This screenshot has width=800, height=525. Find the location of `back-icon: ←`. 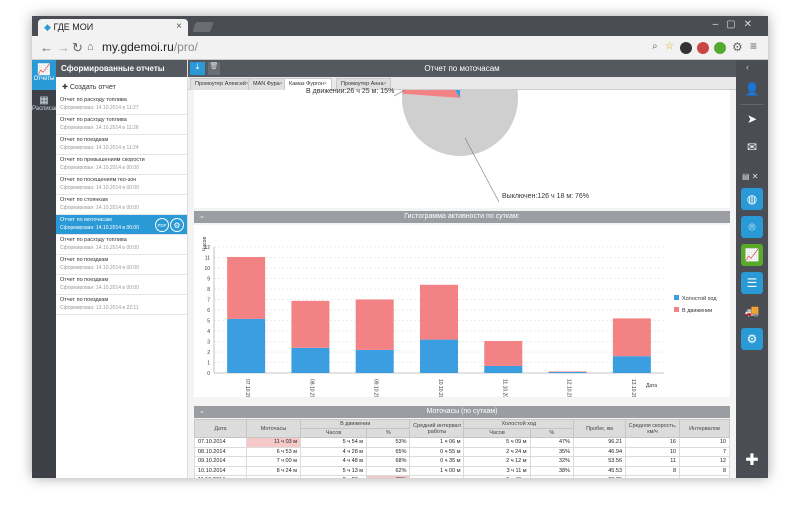

back-icon: ← is located at coordinates (46, 47).